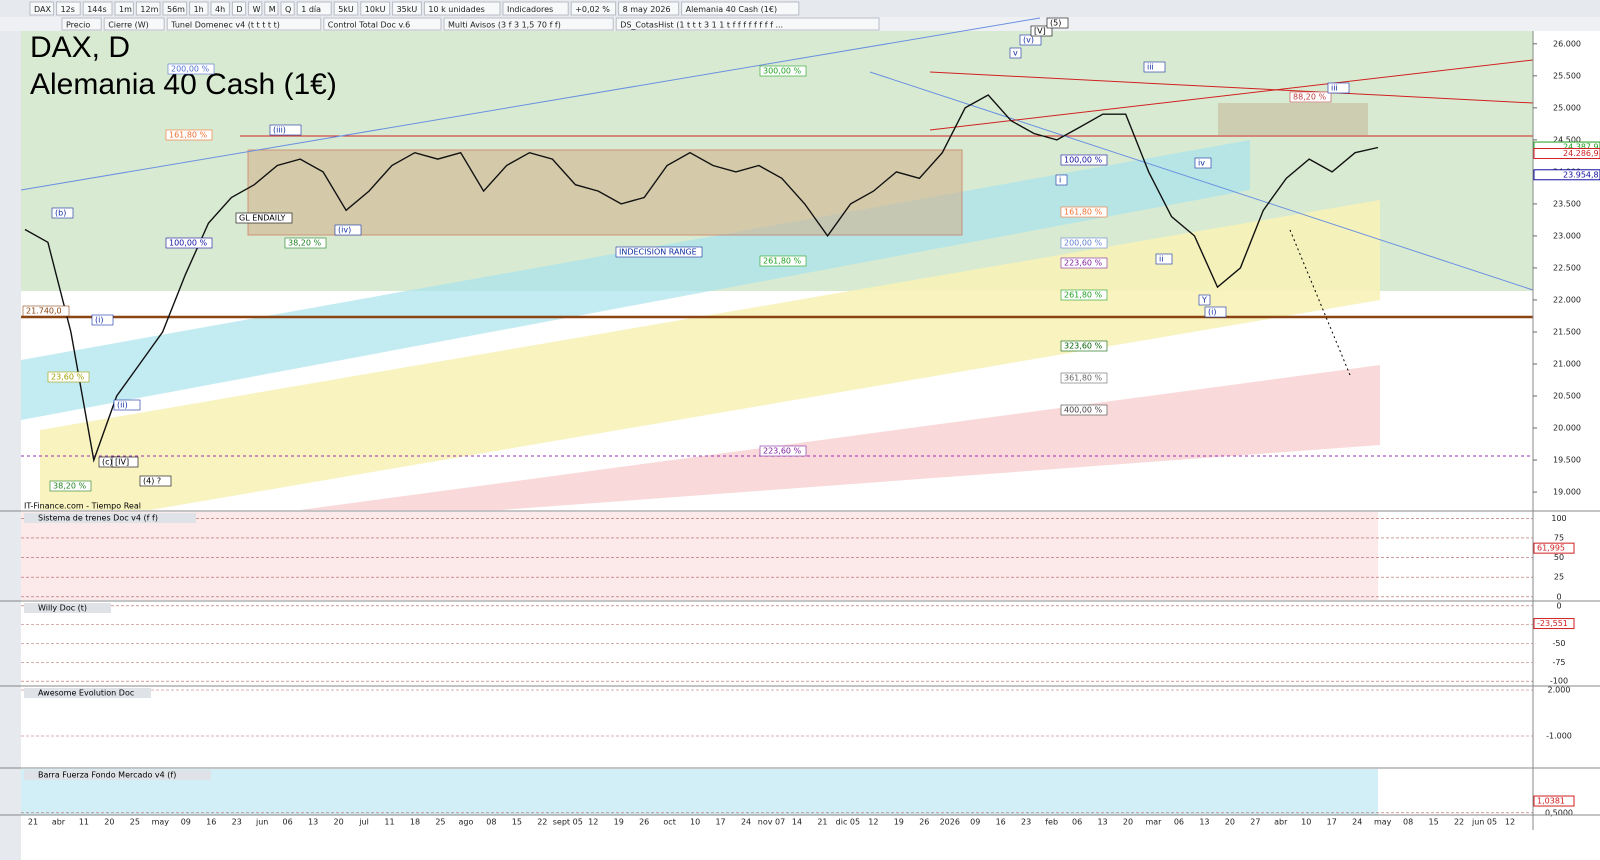 This screenshot has height=860, width=1600. Describe the element at coordinates (80, 47) in the screenshot. I see `chart-title: DAX, D` at that location.